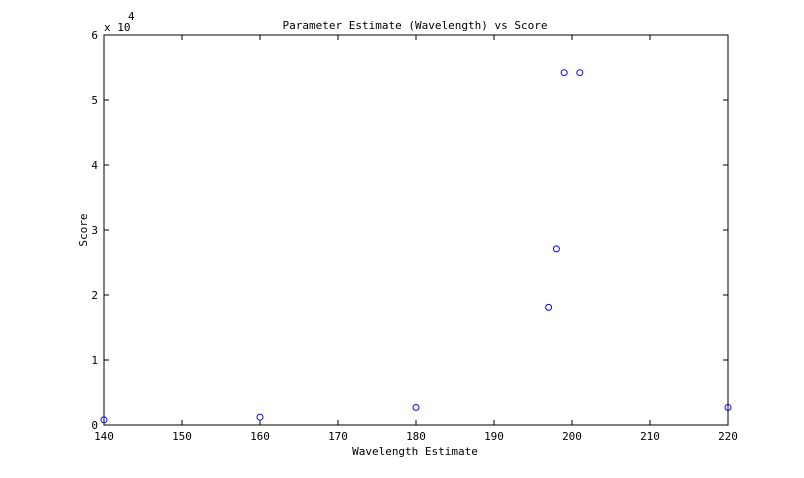 This screenshot has width=804, height=478. What do you see at coordinates (131, 16) in the screenshot?
I see `y-axis-multiplier-exponent: 4` at bounding box center [131, 16].